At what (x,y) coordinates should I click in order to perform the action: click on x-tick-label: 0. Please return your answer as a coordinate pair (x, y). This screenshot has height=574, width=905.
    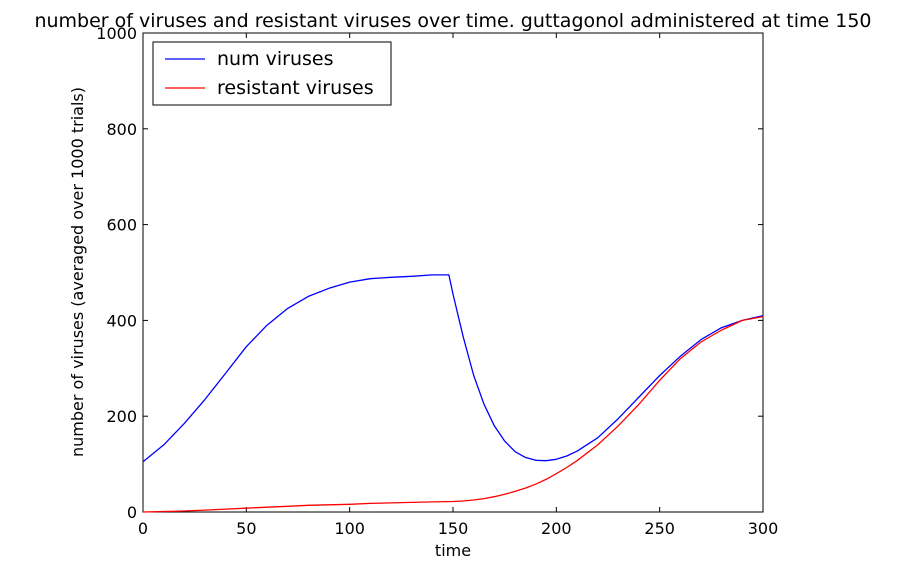
    Looking at the image, I should click on (143, 528).